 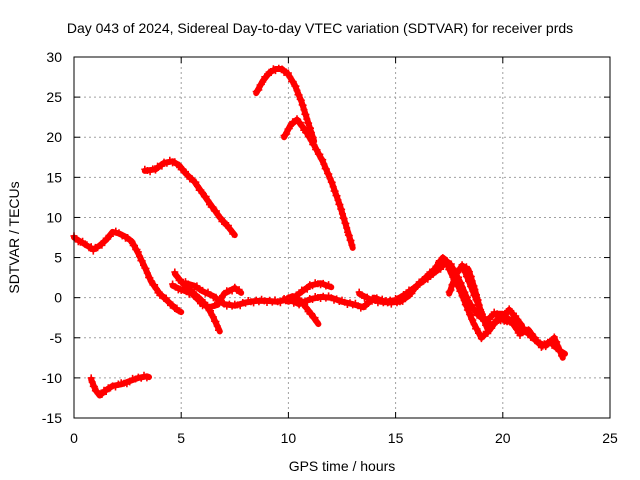 What do you see at coordinates (54, 57) in the screenshot?
I see `y-tick-label: 30` at bounding box center [54, 57].